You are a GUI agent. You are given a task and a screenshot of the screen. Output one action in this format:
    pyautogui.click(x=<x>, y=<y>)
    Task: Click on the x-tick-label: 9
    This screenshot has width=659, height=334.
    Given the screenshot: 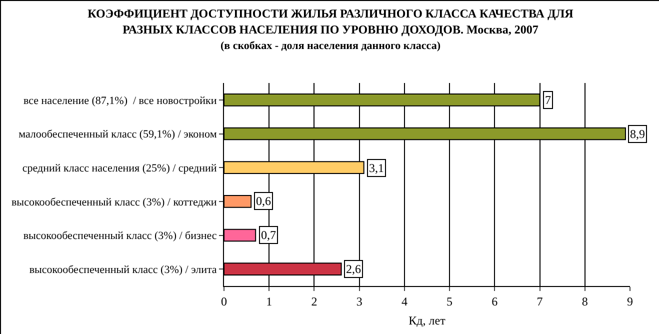 What is the action you would take?
    pyautogui.click(x=630, y=301)
    